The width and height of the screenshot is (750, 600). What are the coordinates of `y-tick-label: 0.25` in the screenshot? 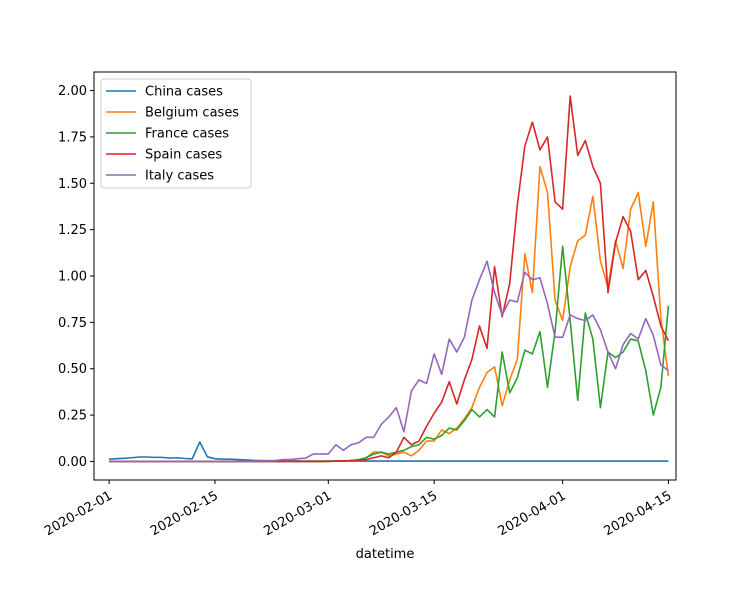 It's located at (72, 416).